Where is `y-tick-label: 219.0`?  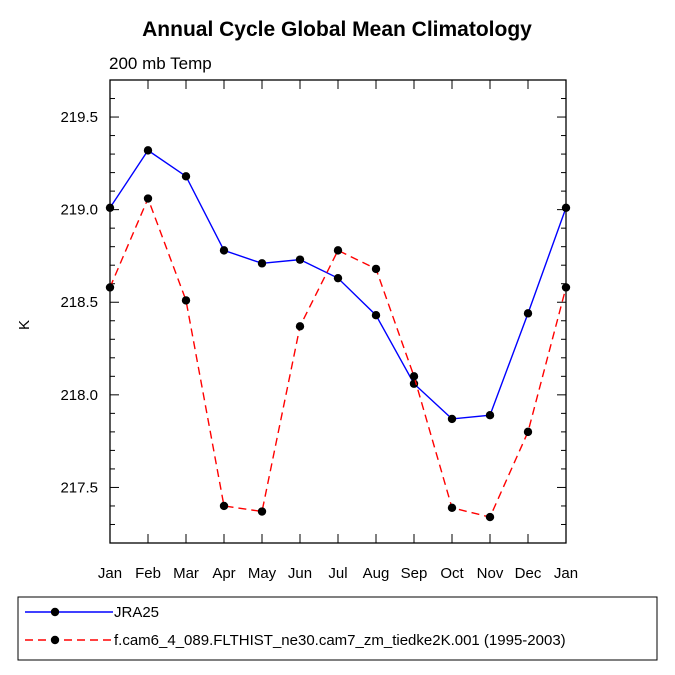
y-tick-label: 219.0 is located at coordinates (79, 210).